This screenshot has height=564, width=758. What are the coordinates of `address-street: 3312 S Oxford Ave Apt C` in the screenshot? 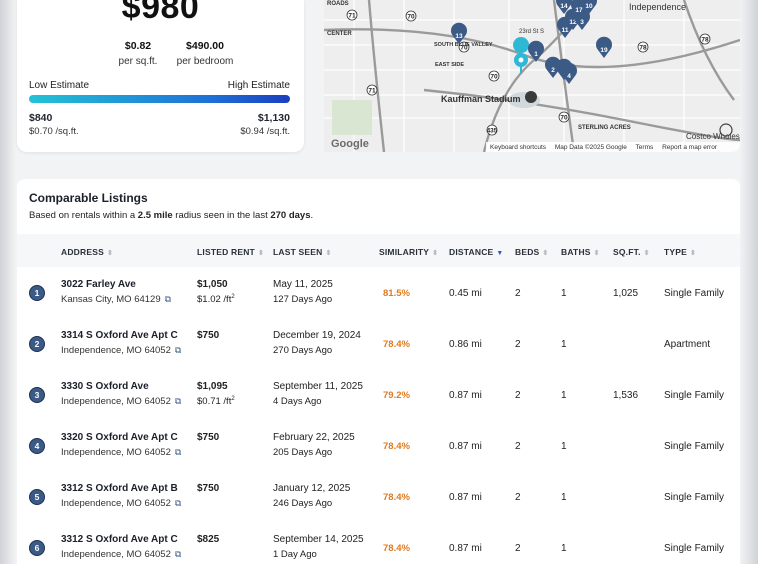 It's located at (119, 539).